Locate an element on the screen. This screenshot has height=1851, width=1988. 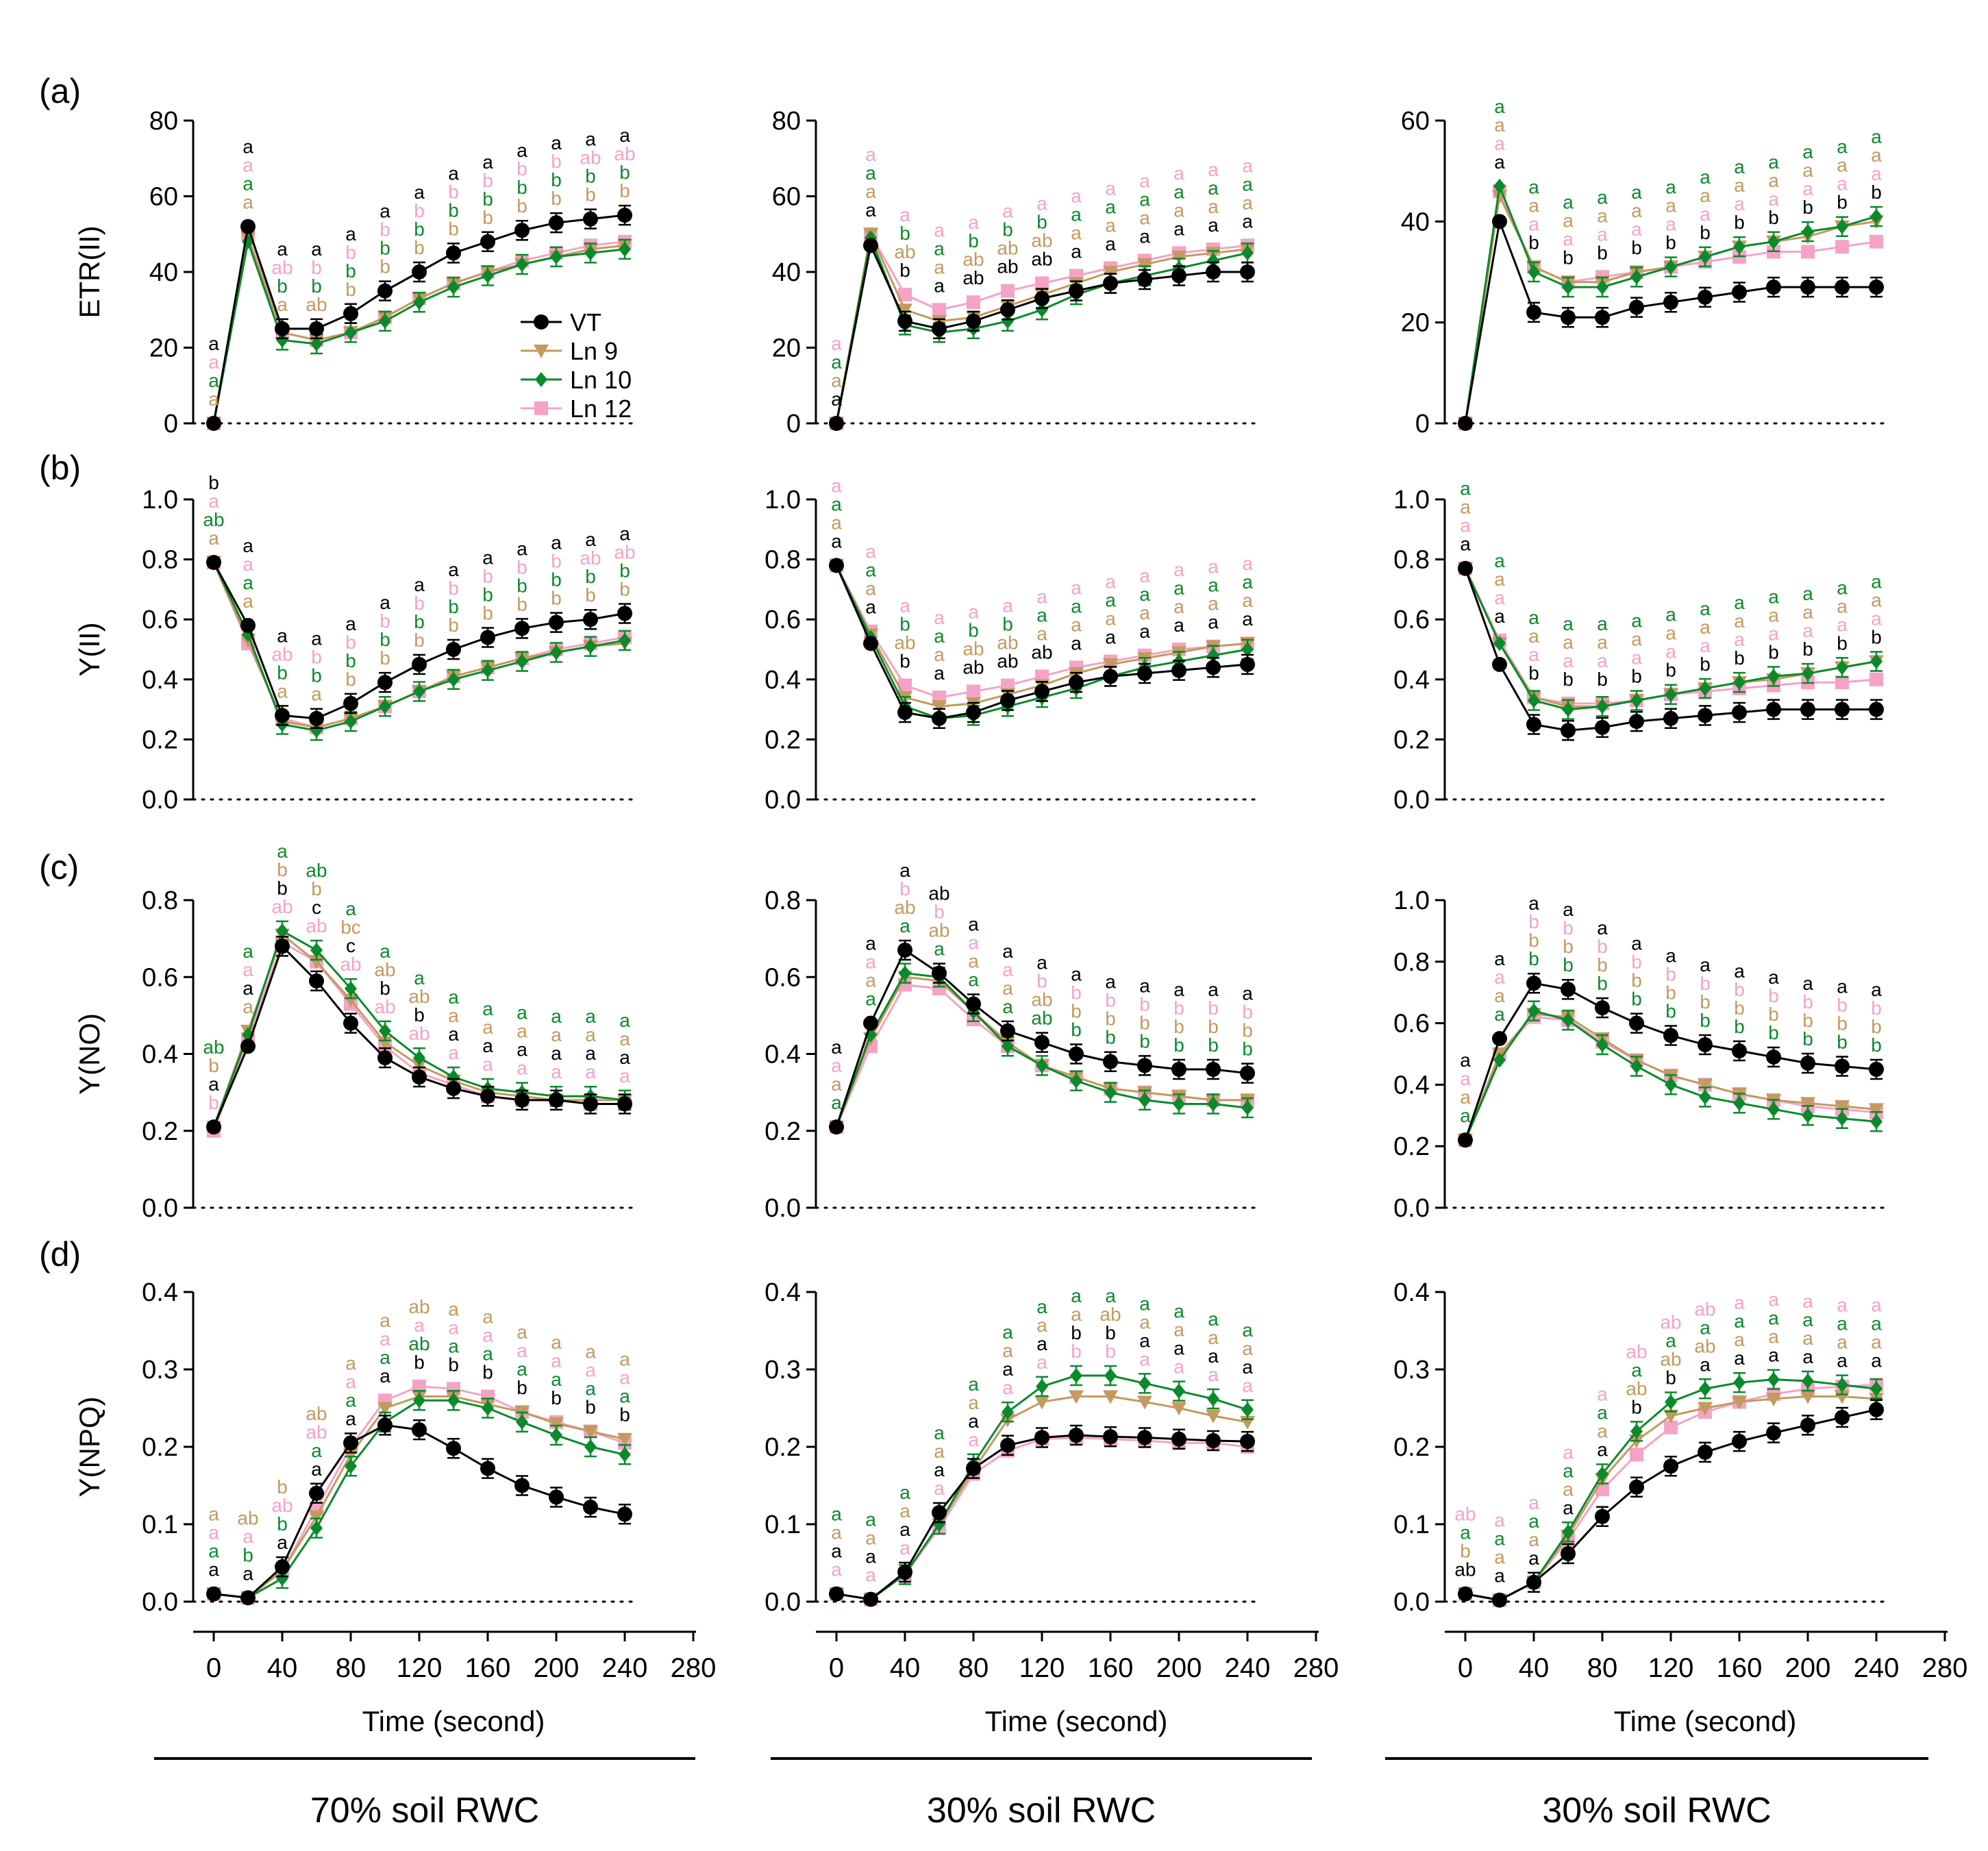
x-tick-label: 280 is located at coordinates (1945, 1668).